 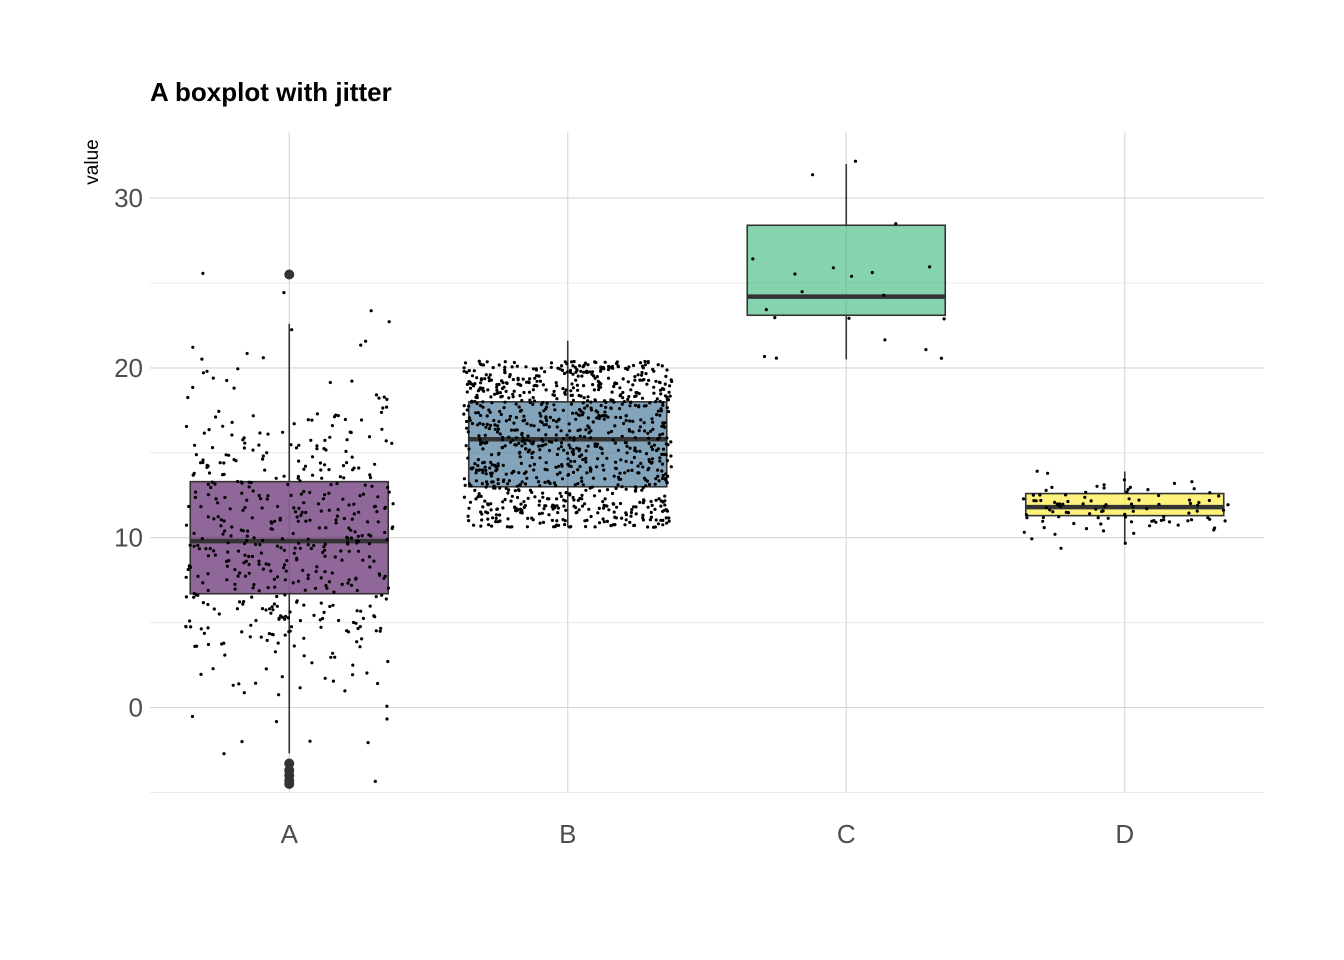 I want to click on outlier-point, so click(x=289, y=783).